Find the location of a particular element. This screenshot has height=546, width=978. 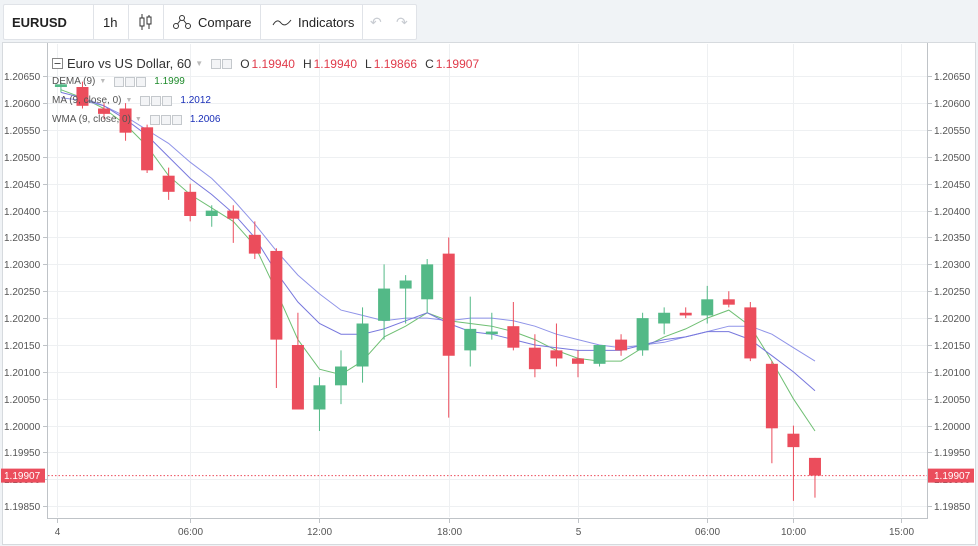

last-price-label-left: 1.19907 is located at coordinates (22, 476).